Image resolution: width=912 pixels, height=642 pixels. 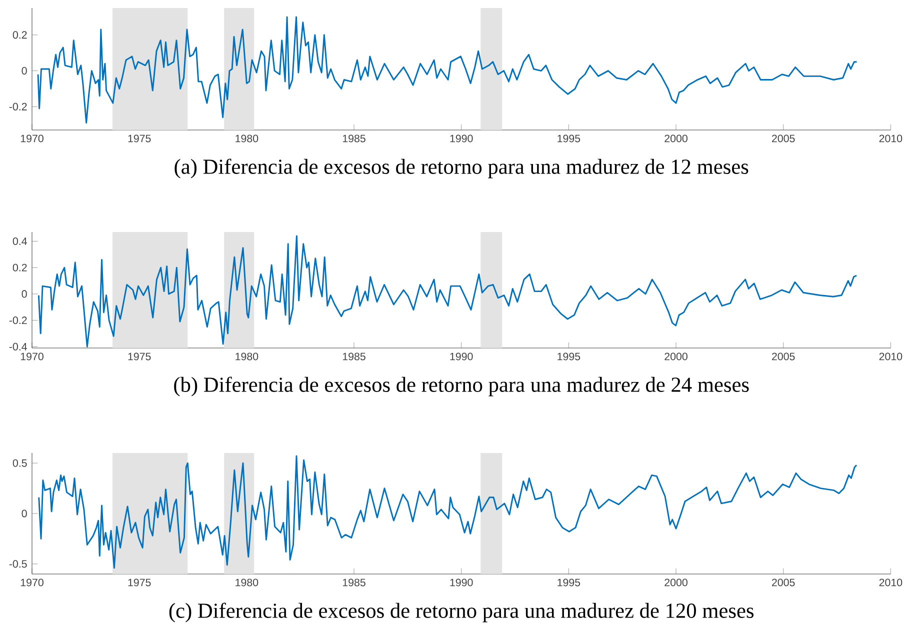 What do you see at coordinates (19, 241) in the screenshot?
I see `y-tick-label: 0.4` at bounding box center [19, 241].